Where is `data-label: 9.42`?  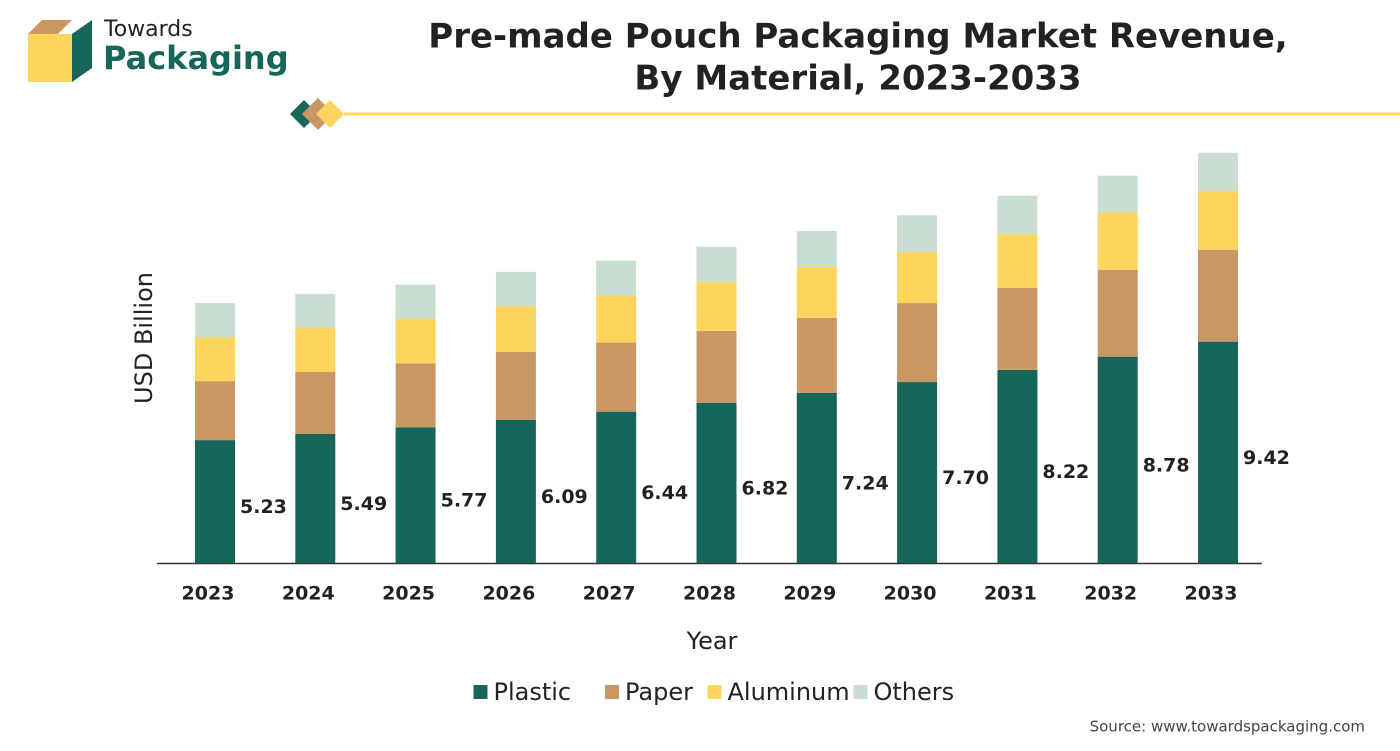 data-label: 9.42 is located at coordinates (1266, 458).